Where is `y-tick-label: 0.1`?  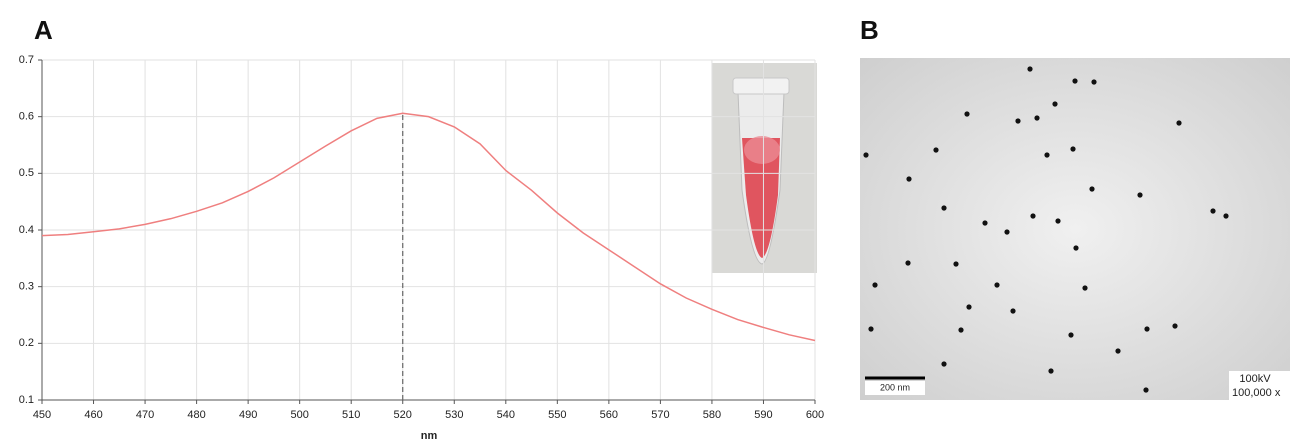
y-tick-label: 0.1 is located at coordinates (26, 400).